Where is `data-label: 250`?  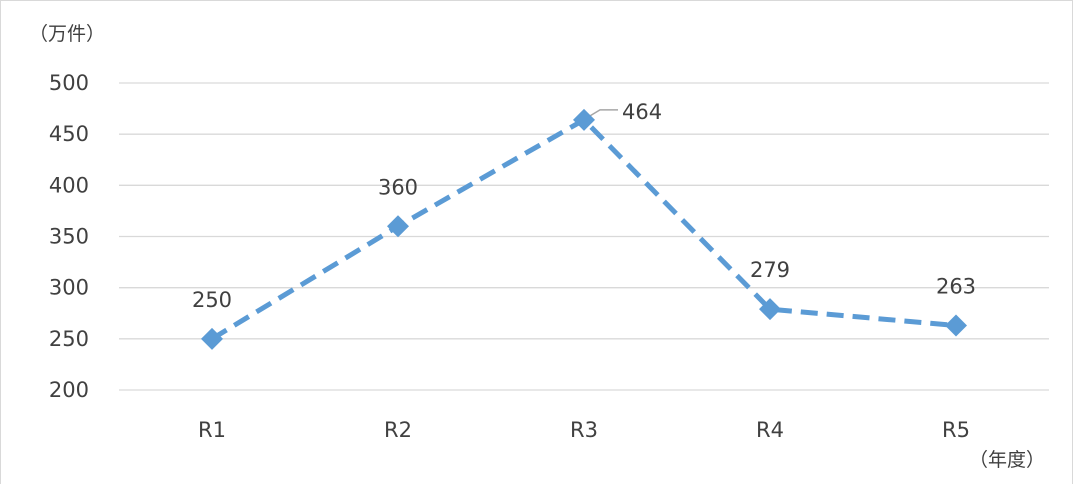
data-label: 250 is located at coordinates (212, 300).